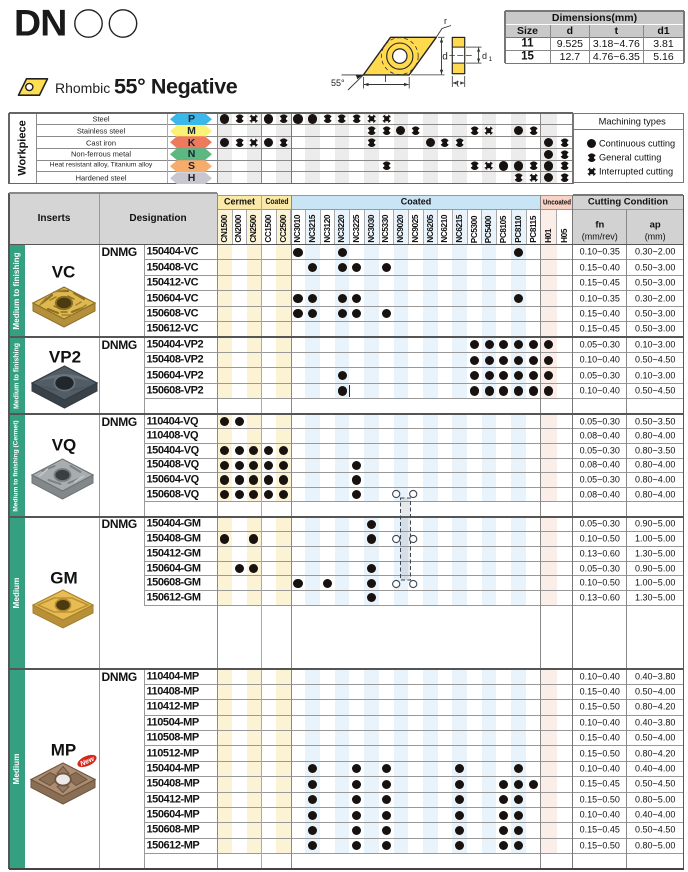  Describe the element at coordinates (491, 59) in the screenshot. I see `svg-text: 1` at that location.